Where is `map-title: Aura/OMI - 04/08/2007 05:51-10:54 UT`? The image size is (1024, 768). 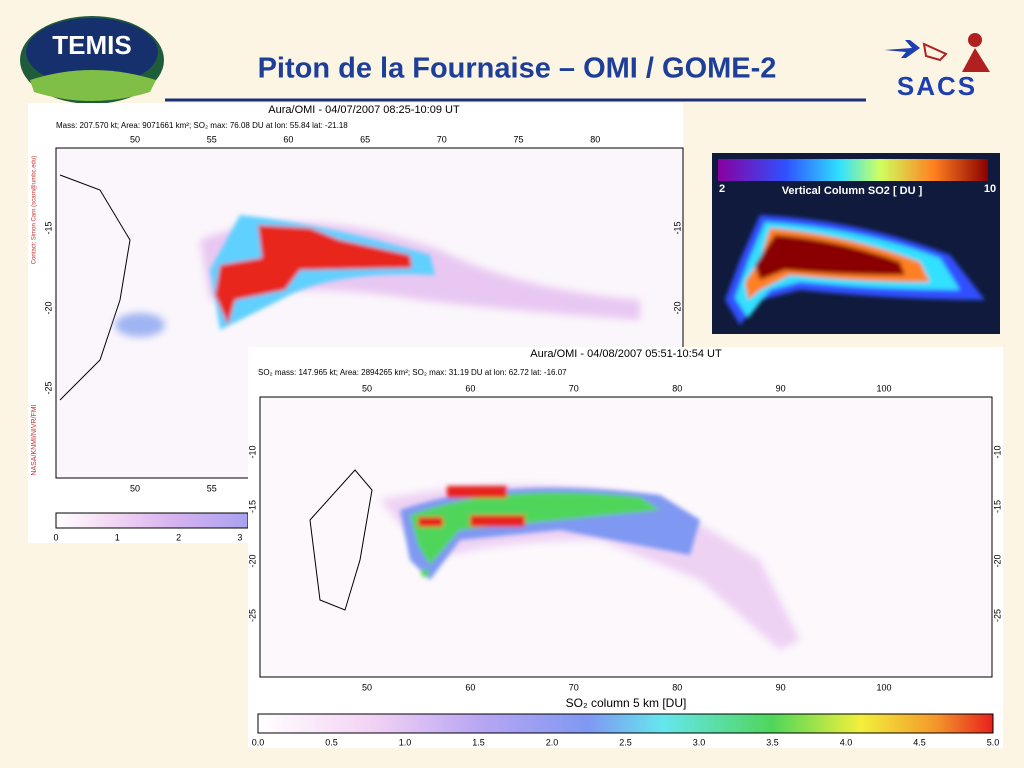
map-title: Aura/OMI - 04/08/2007 05:51-10:54 UT is located at coordinates (626, 354).